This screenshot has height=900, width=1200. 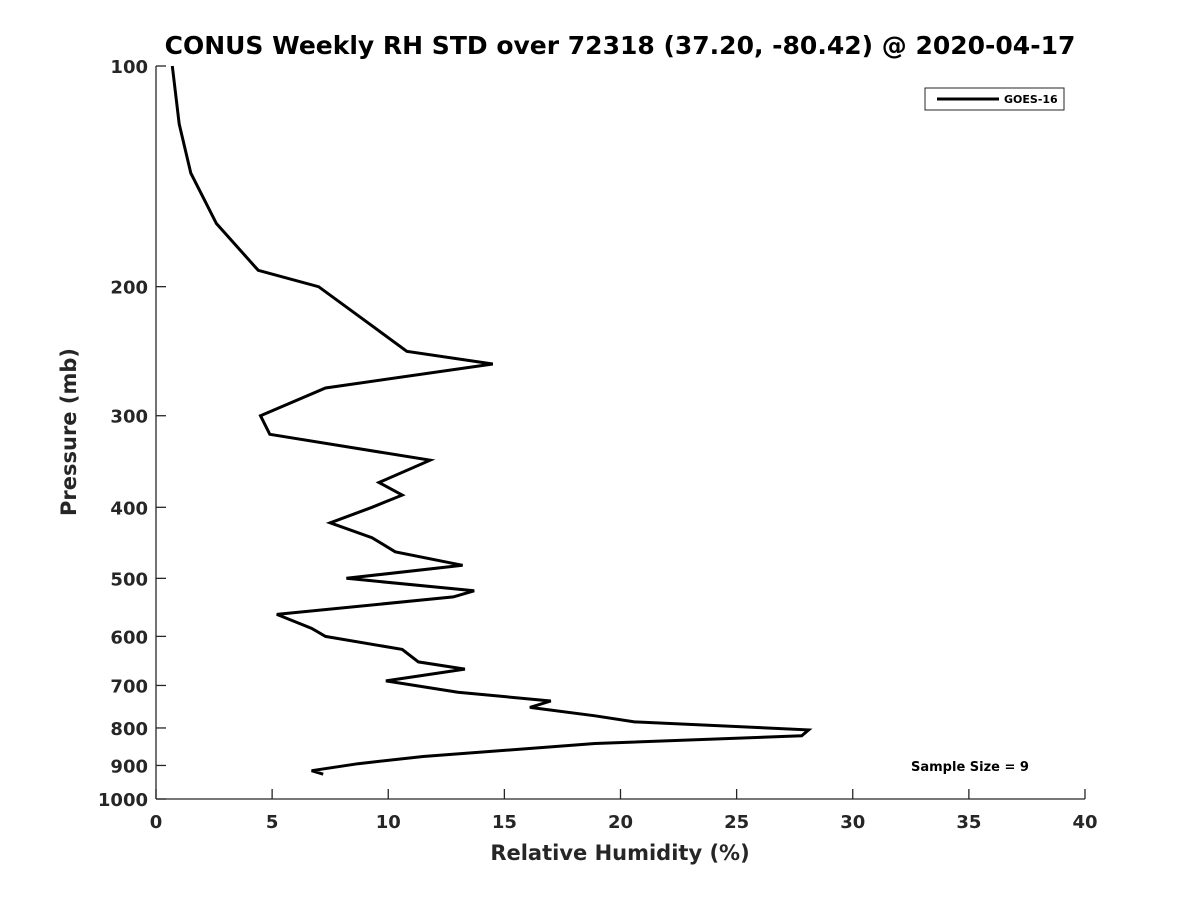 What do you see at coordinates (123, 800) in the screenshot?
I see `y-tick-label: 1000` at bounding box center [123, 800].